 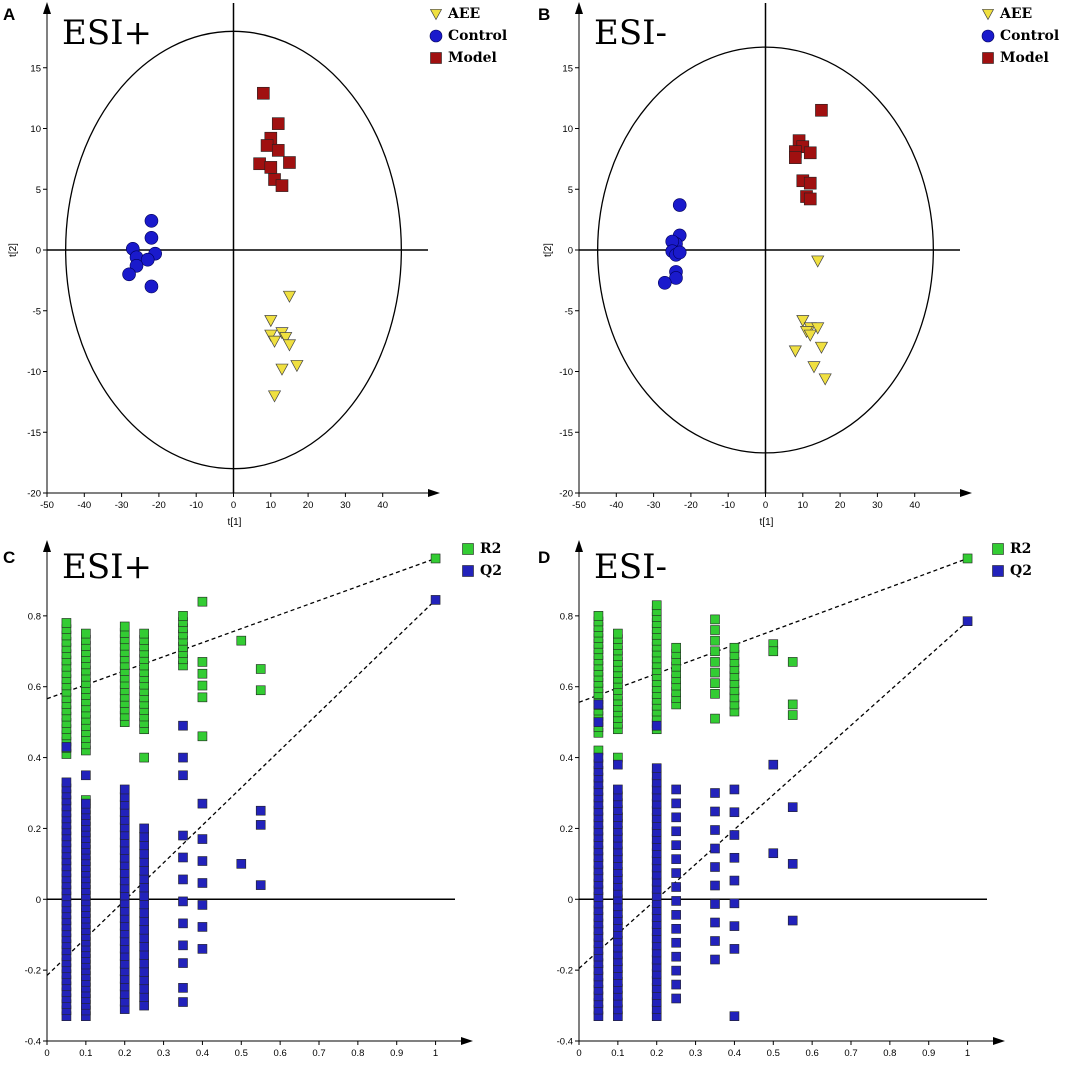 What do you see at coordinates (436, 58) in the screenshot?
I see `legend-marker-model` at bounding box center [436, 58].